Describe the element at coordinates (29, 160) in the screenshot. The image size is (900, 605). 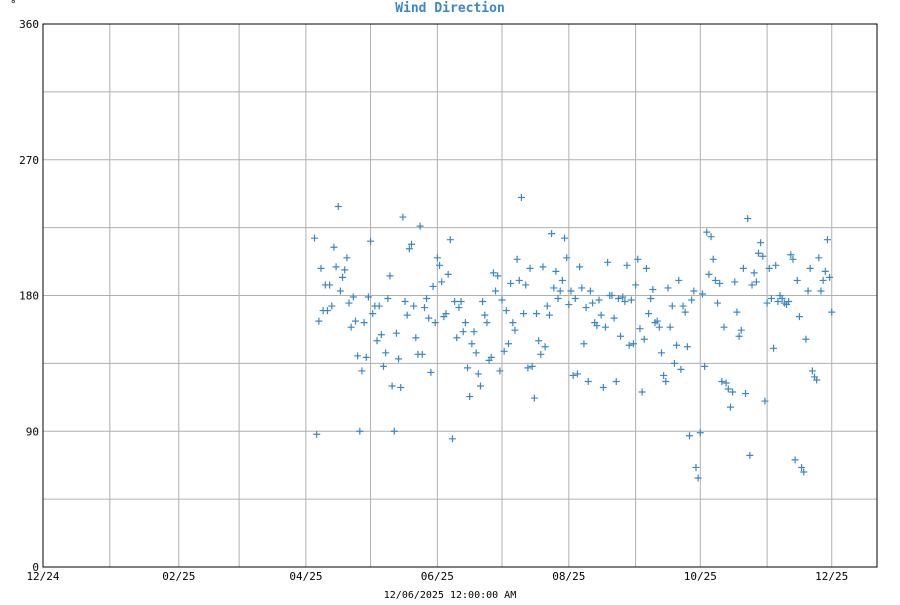
I see `y-tick-label: 270` at that location.